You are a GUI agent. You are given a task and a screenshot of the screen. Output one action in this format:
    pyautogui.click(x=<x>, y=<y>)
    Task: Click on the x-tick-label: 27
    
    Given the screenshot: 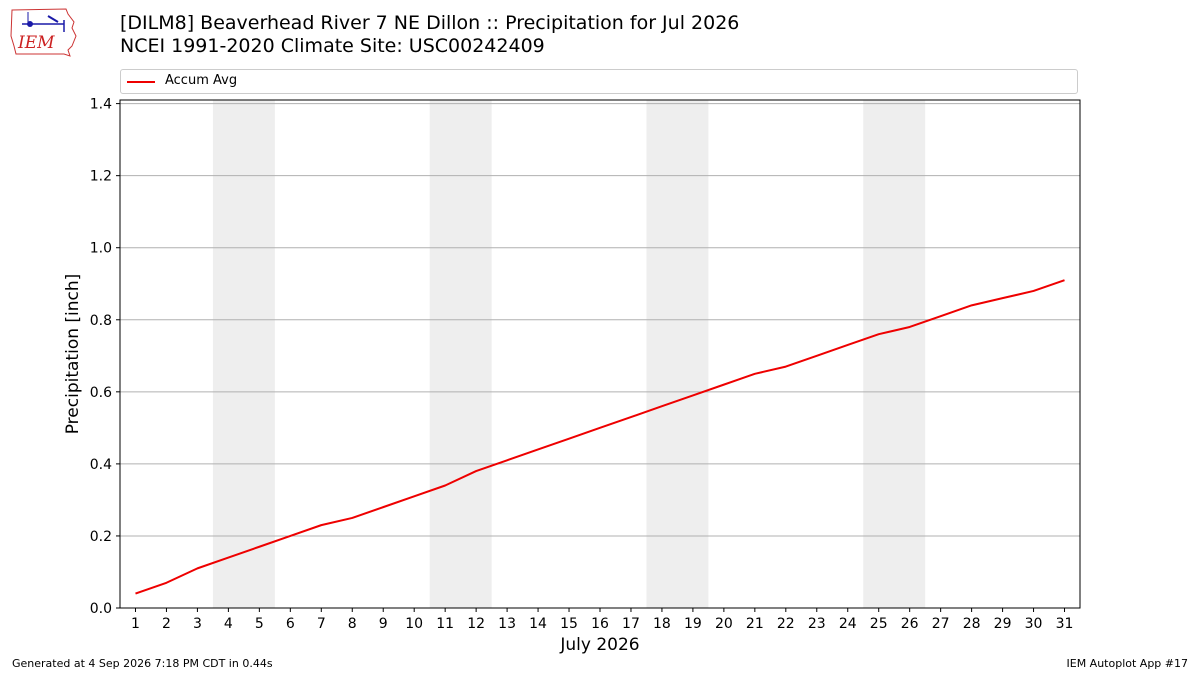 What is the action you would take?
    pyautogui.click(x=941, y=624)
    